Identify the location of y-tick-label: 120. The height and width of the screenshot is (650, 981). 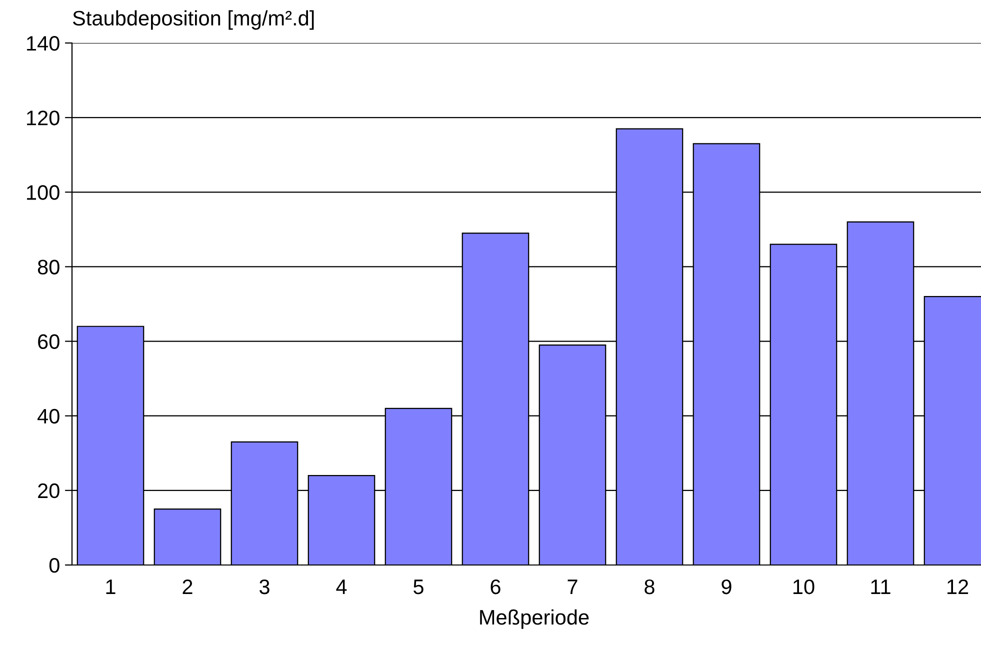
(43, 118).